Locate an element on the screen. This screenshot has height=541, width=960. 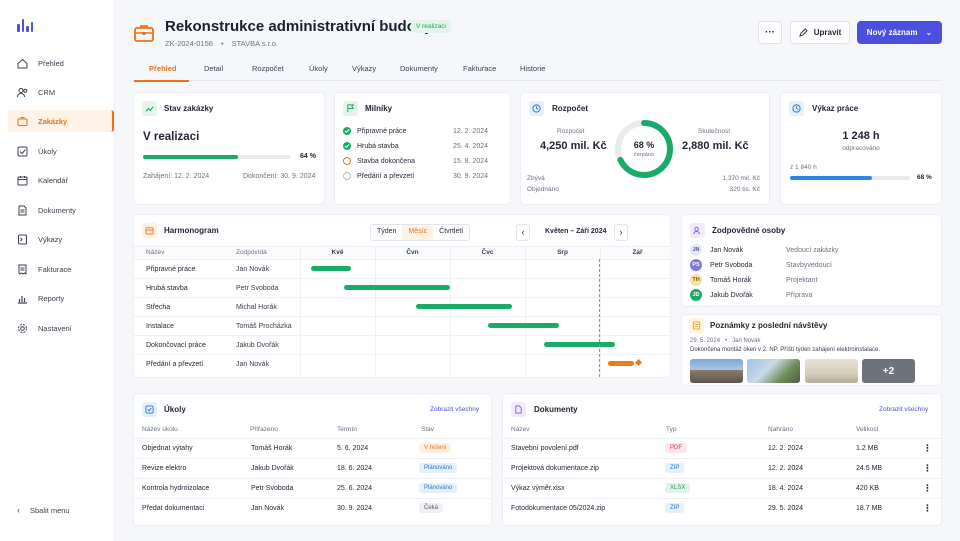
avatar: JD is located at coordinates (696, 295).